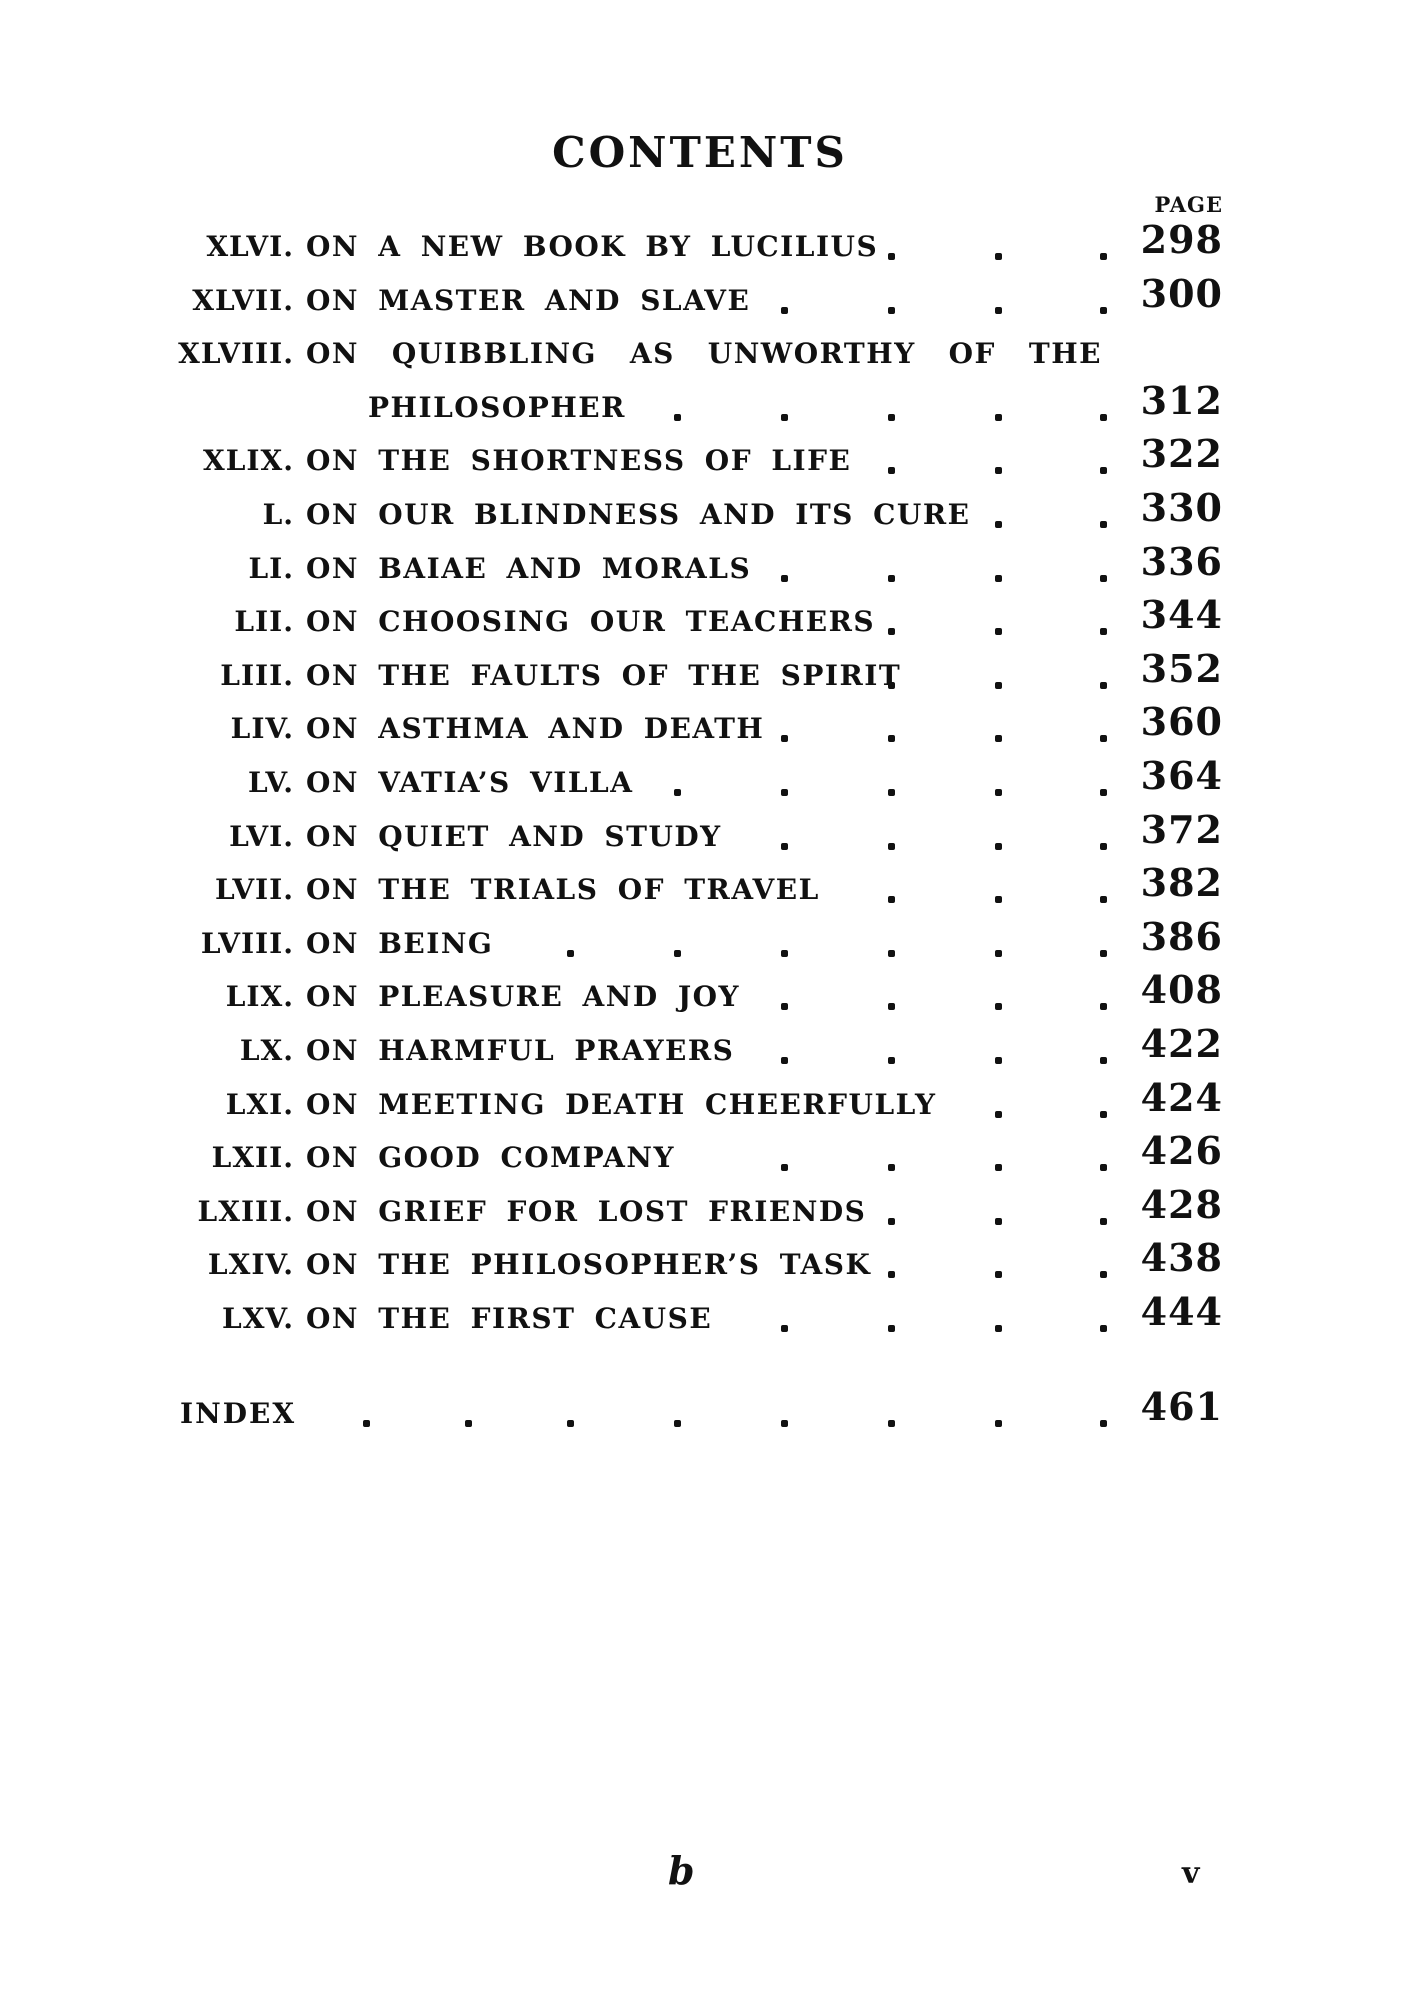 This screenshot has height=1999, width=1404. I want to click on signature-mark: b, so click(681, 1870).